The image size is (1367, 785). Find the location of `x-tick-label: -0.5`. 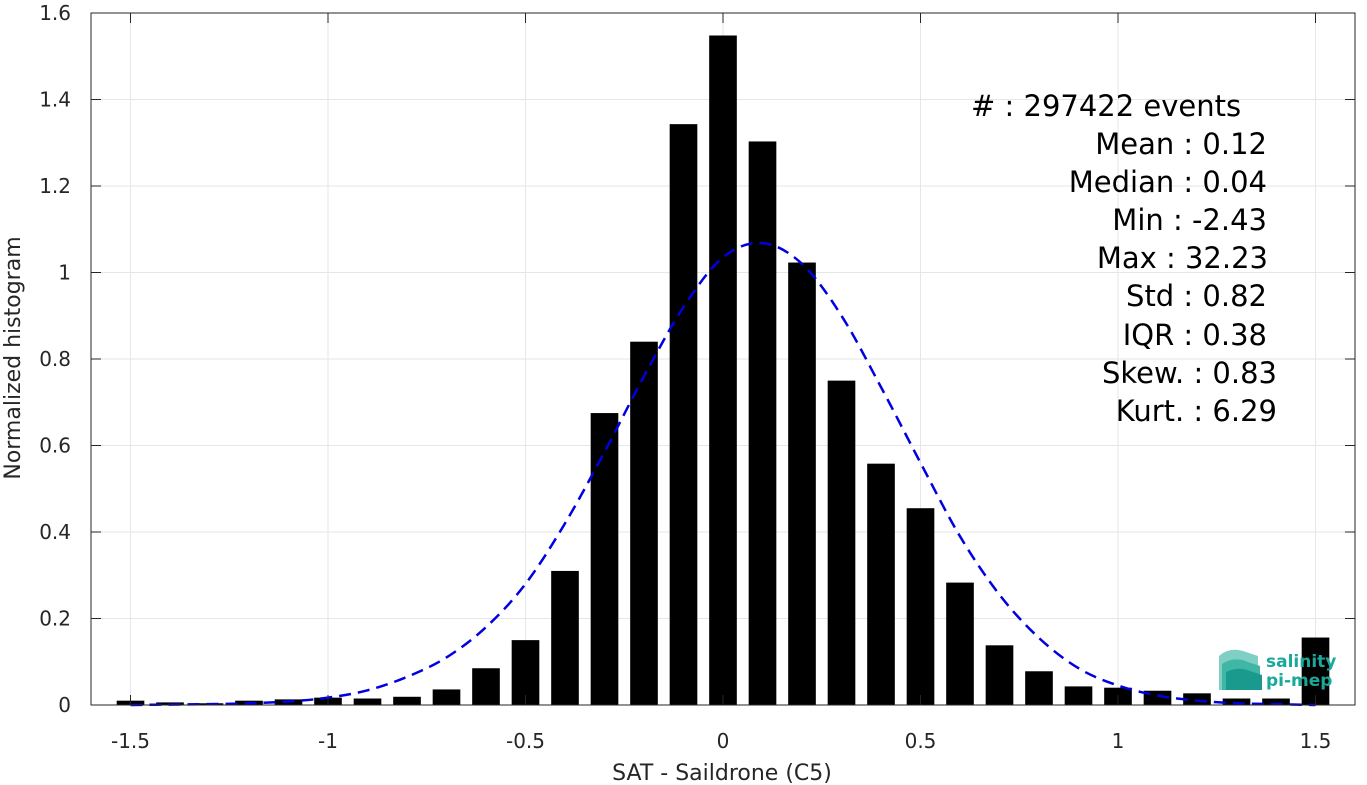

x-tick-label: -0.5 is located at coordinates (525, 741).